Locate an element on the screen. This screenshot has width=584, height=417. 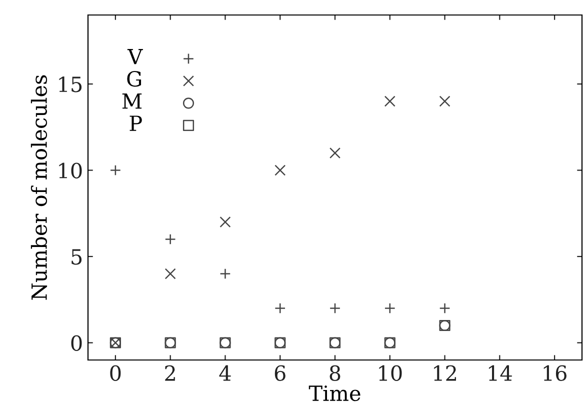
legend-label: P is located at coordinates (136, 123).